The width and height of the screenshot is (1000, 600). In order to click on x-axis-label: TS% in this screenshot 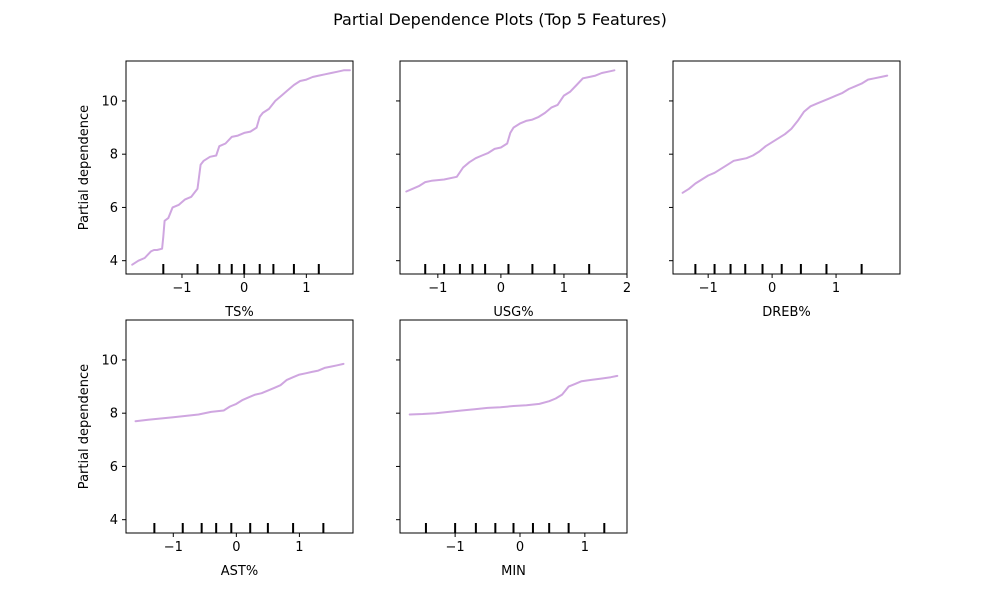, I will do `click(239, 312)`.